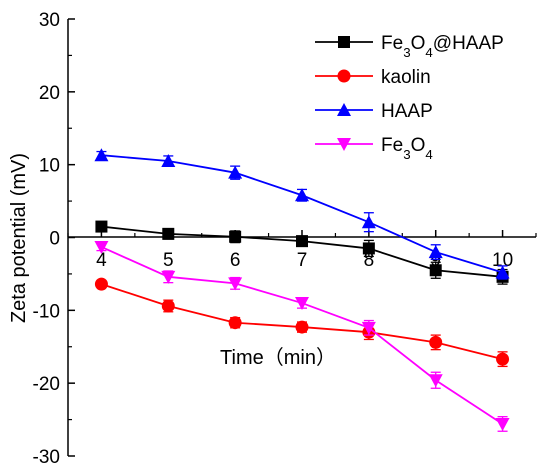 The image size is (550, 471). I want to click on y-tick-label: 0, so click(54, 239).